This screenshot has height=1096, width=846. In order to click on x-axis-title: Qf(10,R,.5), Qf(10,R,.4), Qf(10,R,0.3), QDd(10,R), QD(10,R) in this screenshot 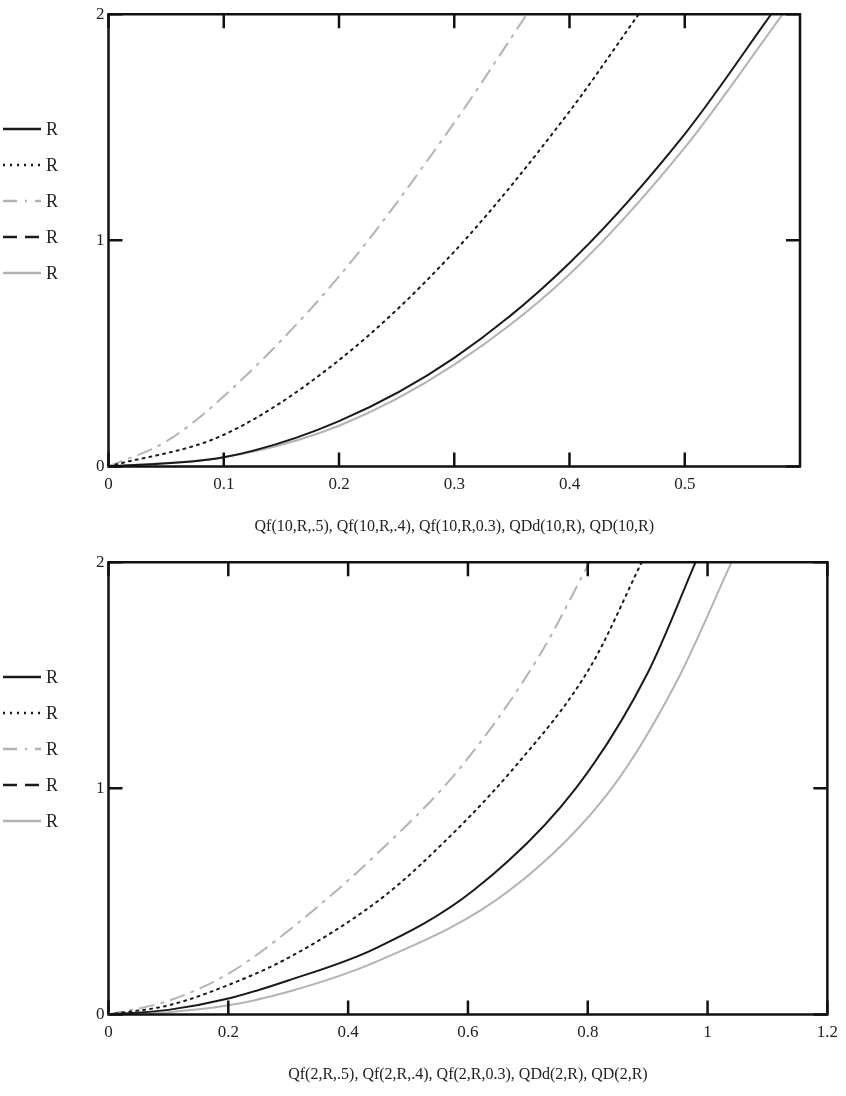, I will do `click(454, 525)`.